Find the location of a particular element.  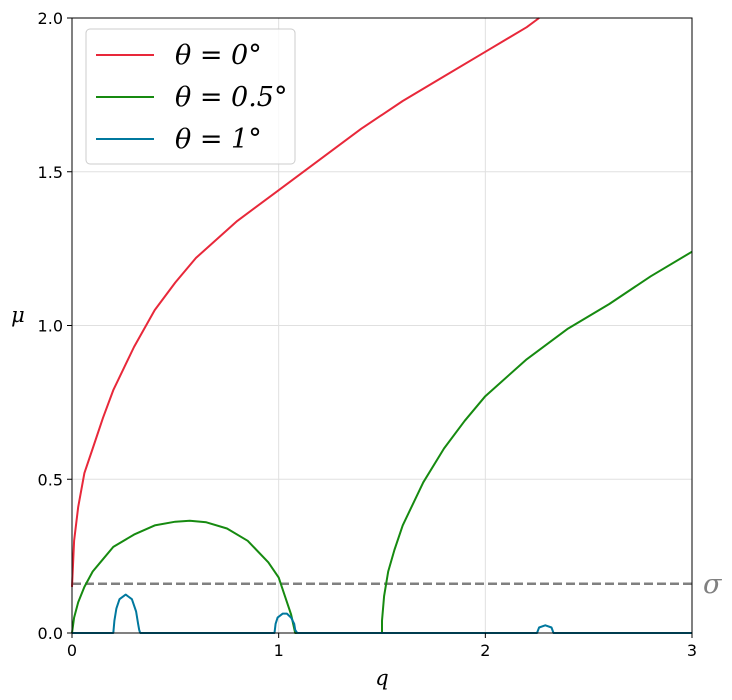

x-axis-label: q is located at coordinates (381, 678).